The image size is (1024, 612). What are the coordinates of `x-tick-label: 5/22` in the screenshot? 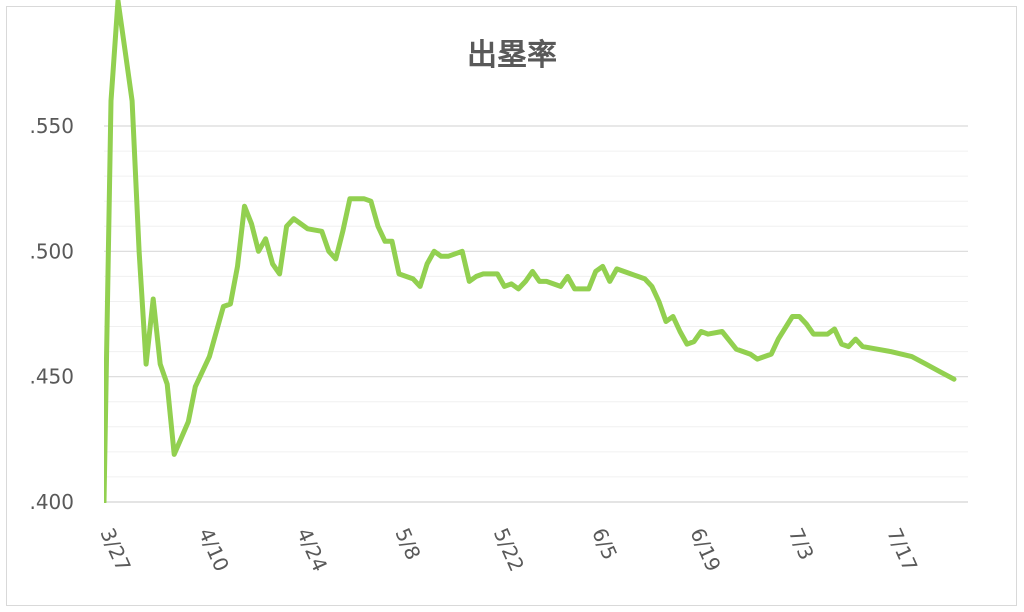 It's located at (509, 549).